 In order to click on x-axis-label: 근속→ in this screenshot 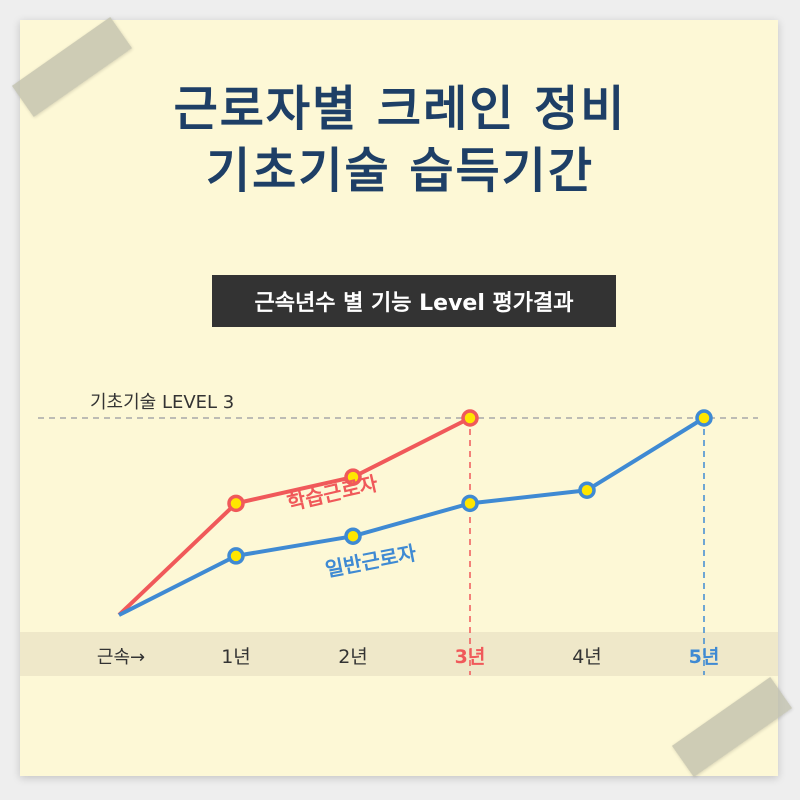, I will do `click(121, 657)`.